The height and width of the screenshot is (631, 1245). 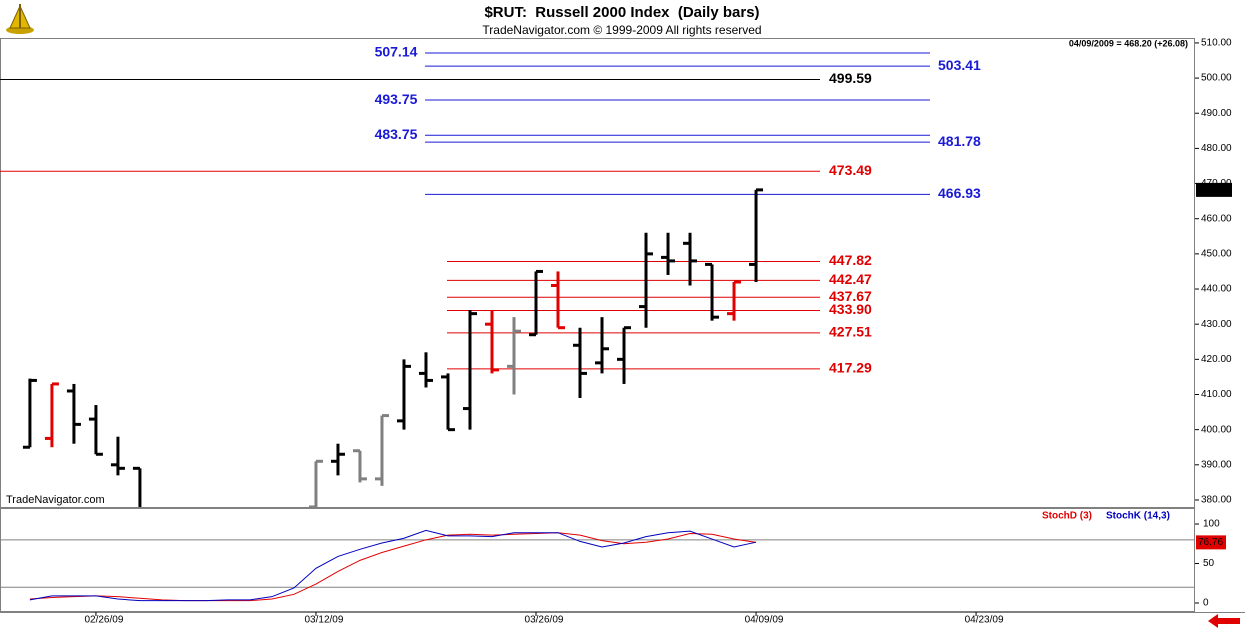 I want to click on last-price-box, so click(x=1214, y=189).